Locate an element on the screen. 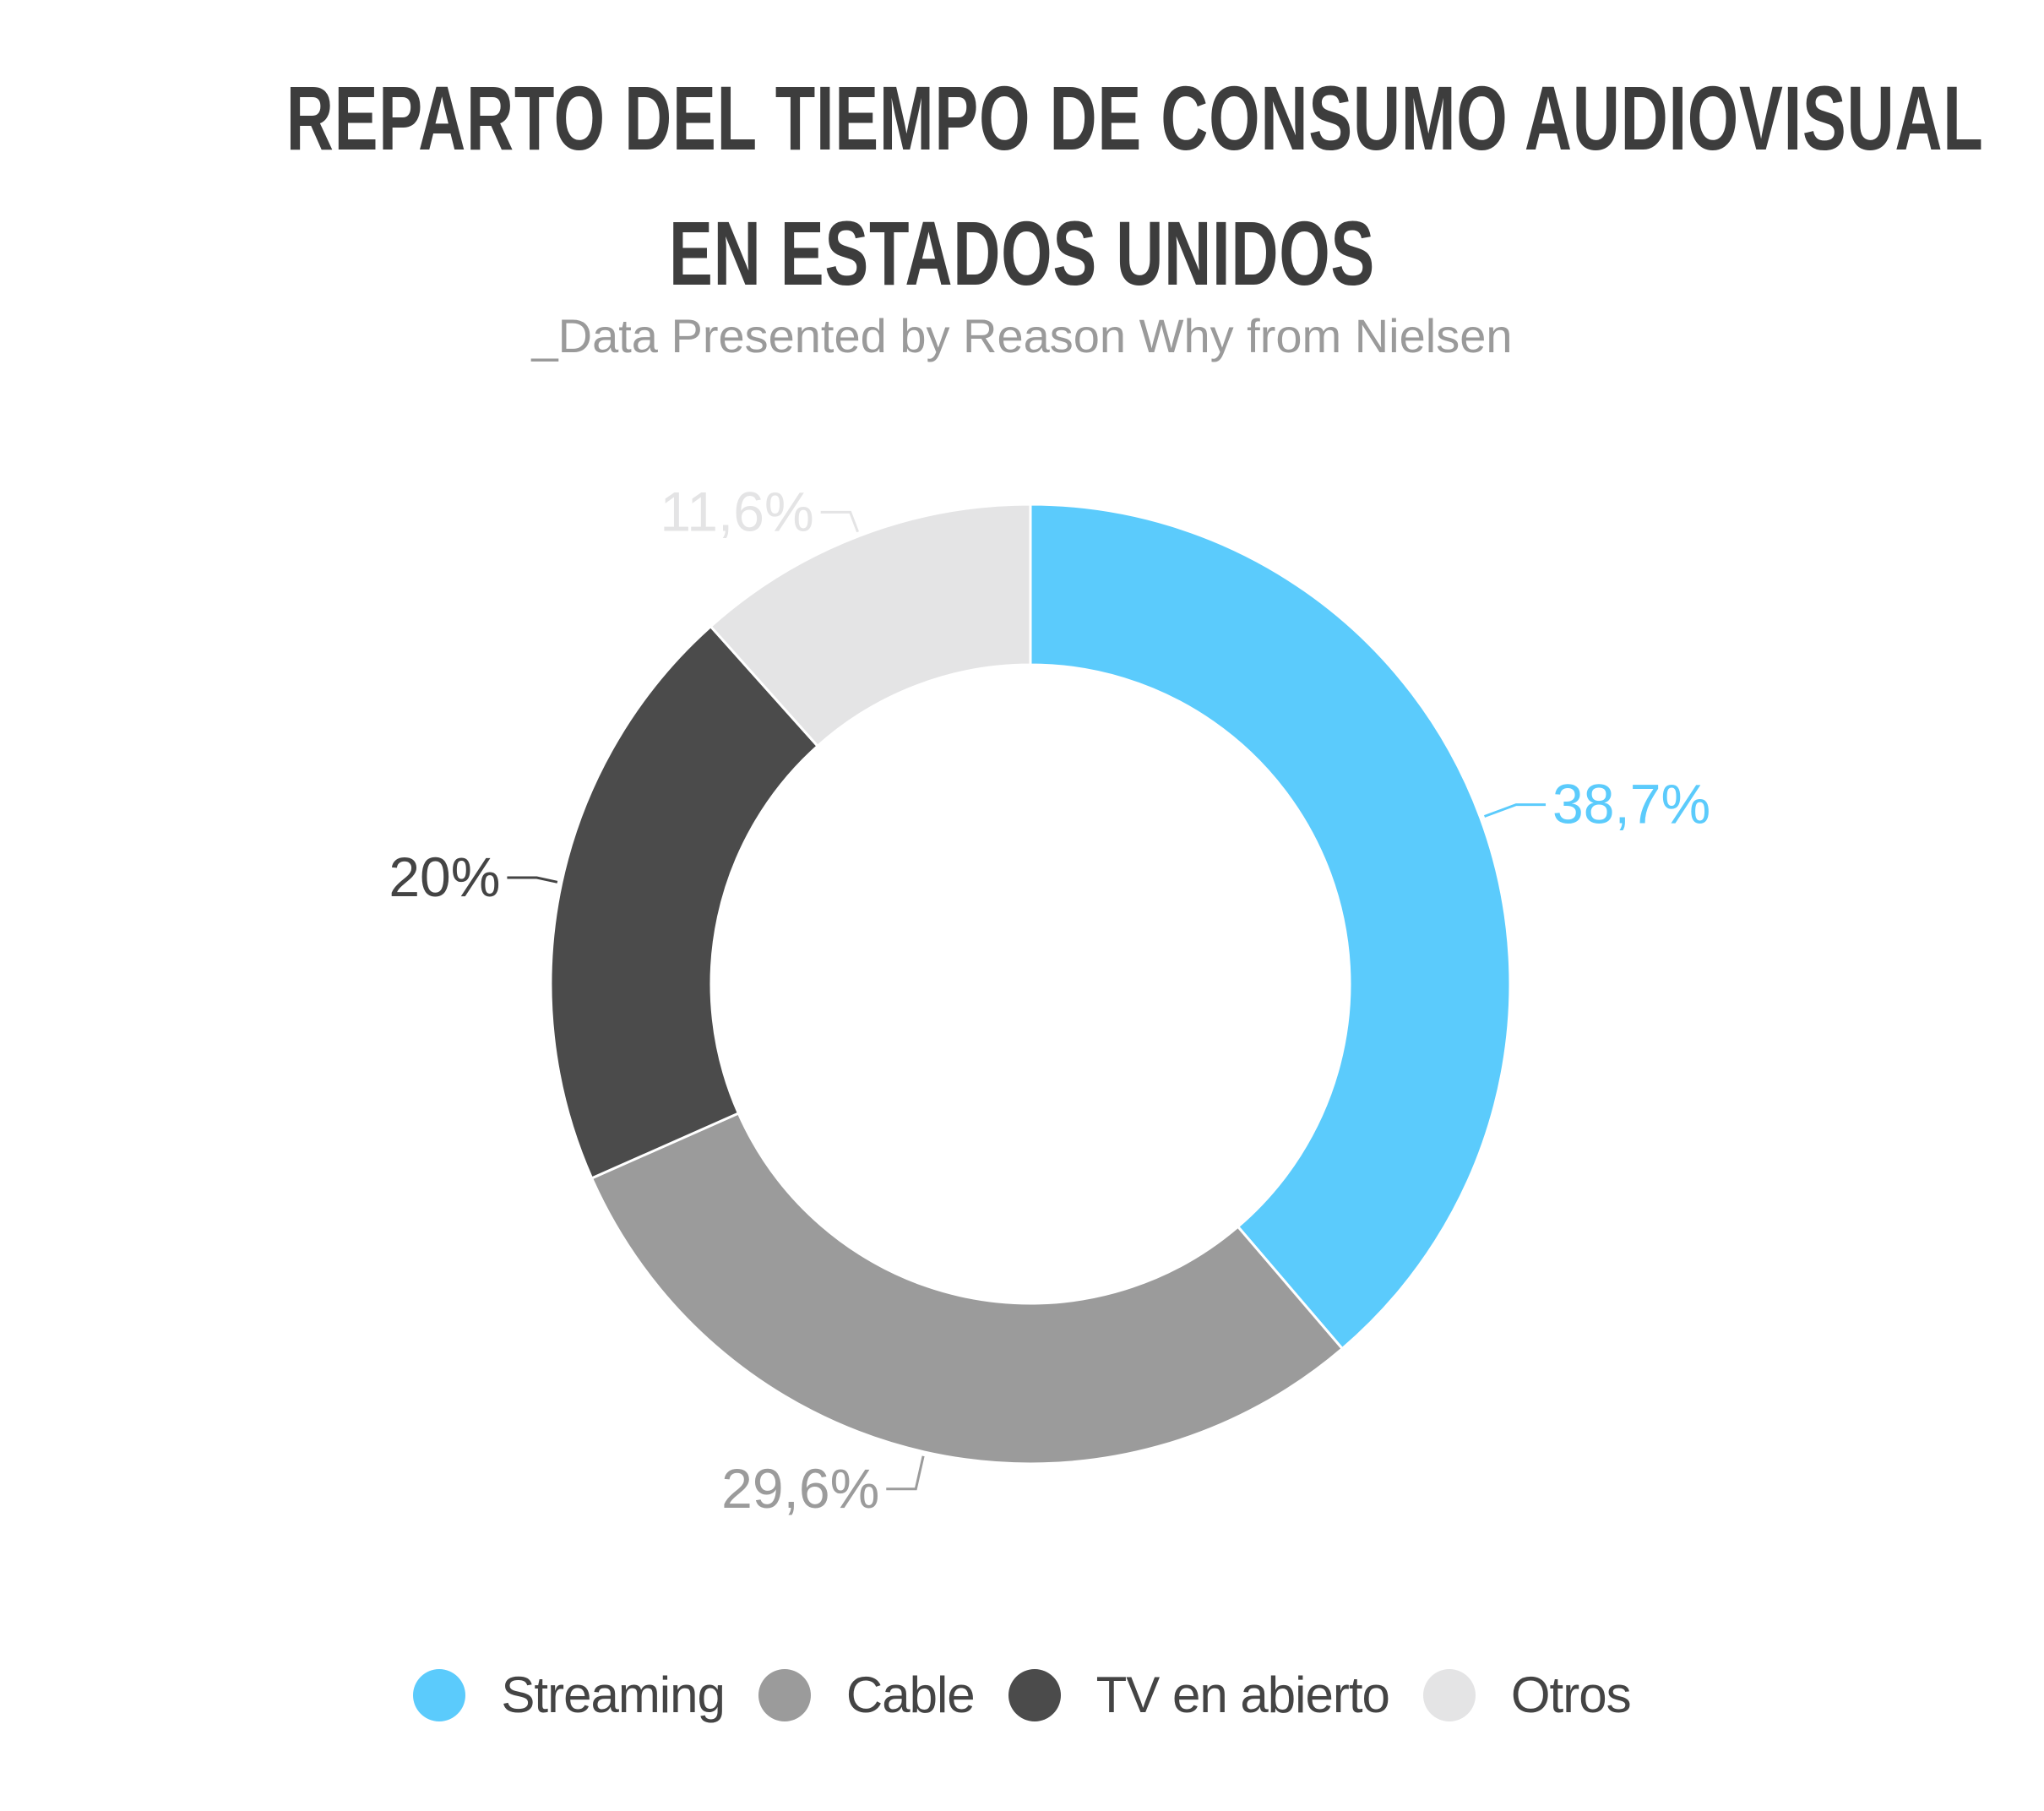 This screenshot has width=2044, height=1811. leader-line-streaming is located at coordinates (1515, 811).